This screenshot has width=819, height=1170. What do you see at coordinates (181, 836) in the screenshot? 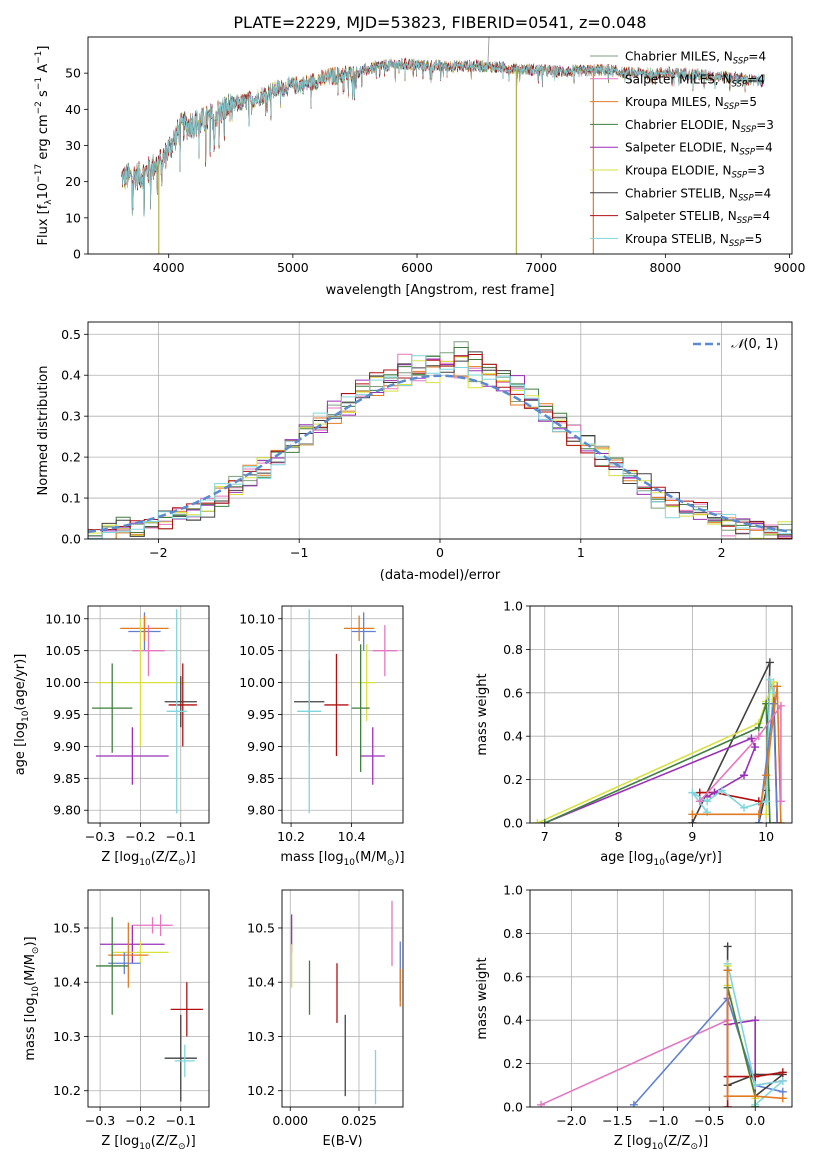
I see `xtick-label: −0.1` at bounding box center [181, 836].